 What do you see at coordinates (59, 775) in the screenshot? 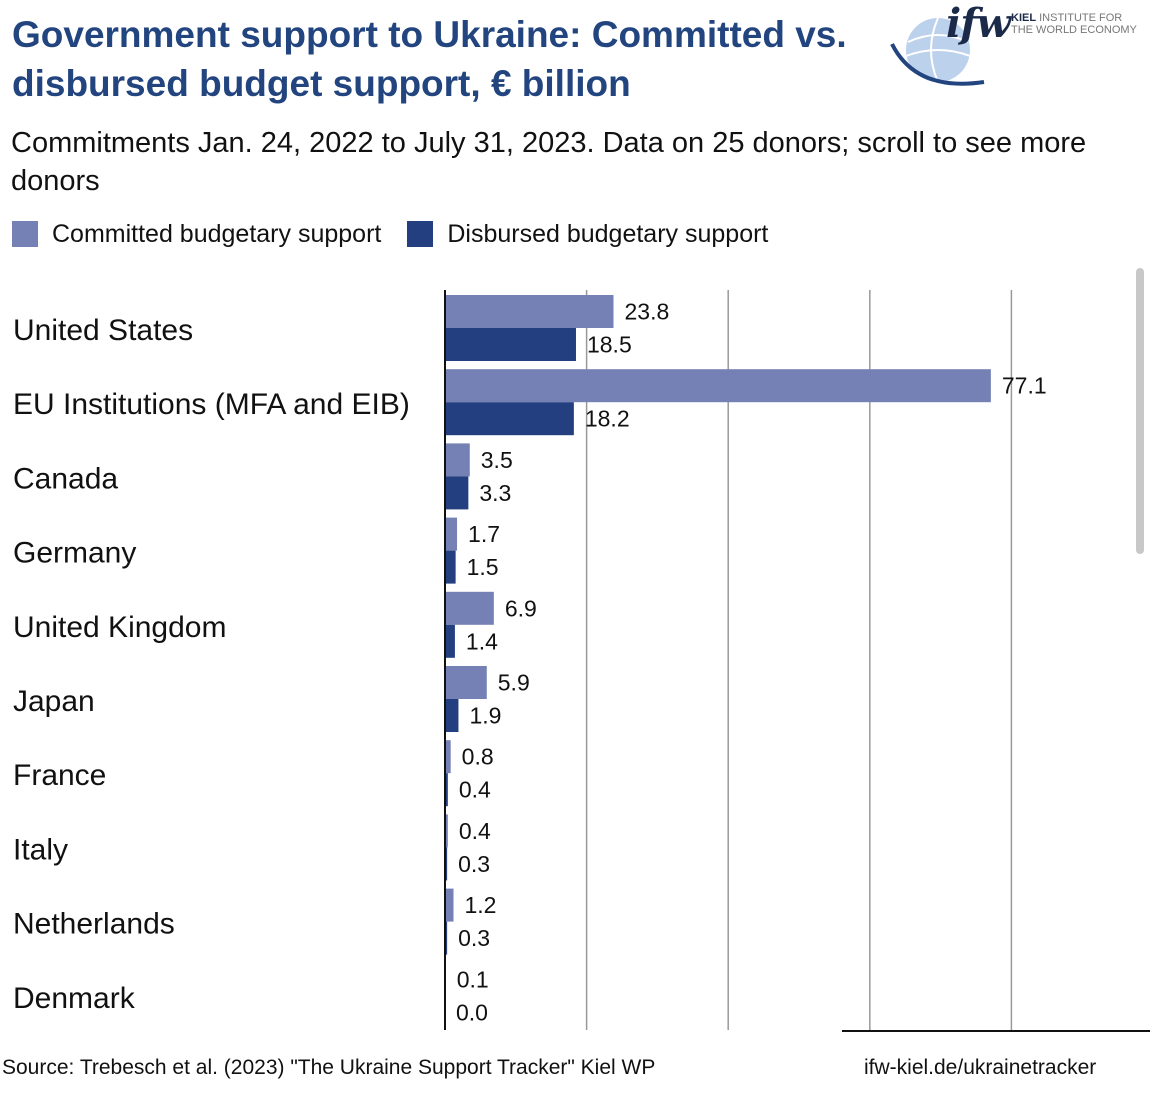
I see `category-label: France` at bounding box center [59, 775].